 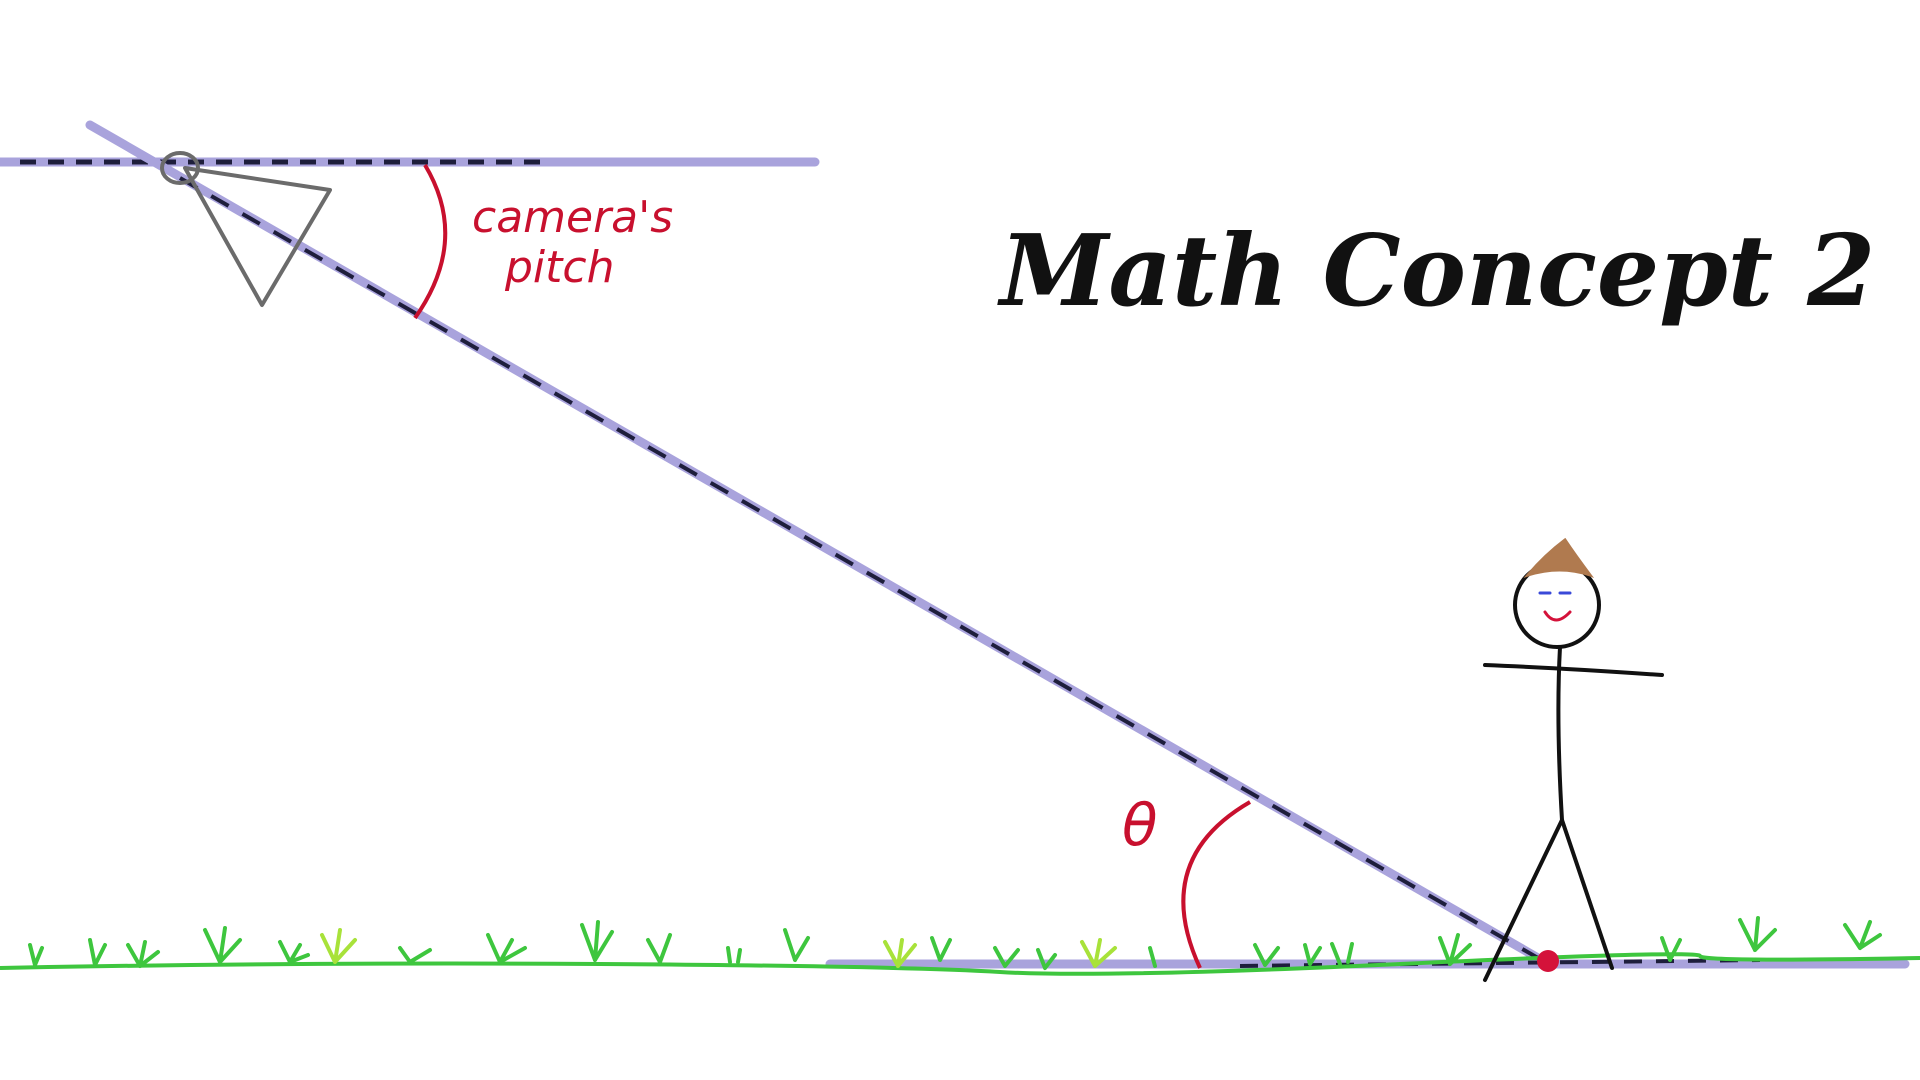 I want to click on grass-tufts, so click(x=955, y=943).